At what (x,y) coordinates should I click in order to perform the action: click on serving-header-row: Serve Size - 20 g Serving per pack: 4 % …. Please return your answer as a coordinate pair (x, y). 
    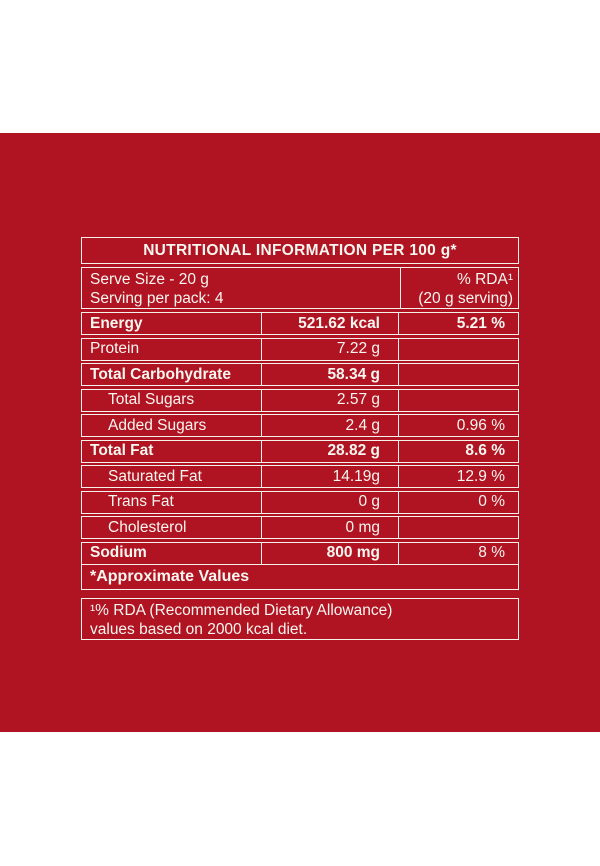
    Looking at the image, I should click on (300, 288).